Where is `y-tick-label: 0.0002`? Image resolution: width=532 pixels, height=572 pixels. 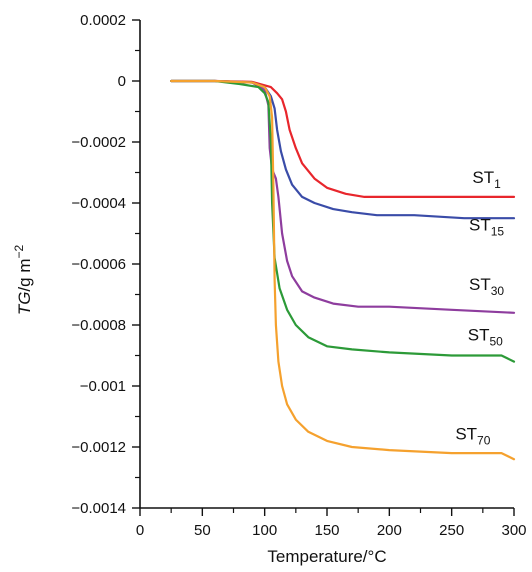
y-tick-label: 0.0002 is located at coordinates (103, 20).